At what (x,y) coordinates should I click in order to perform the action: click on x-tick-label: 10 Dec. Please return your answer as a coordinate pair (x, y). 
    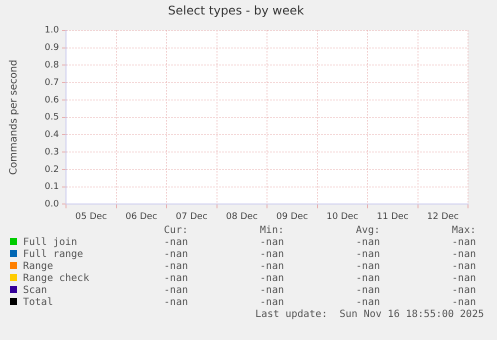
    Looking at the image, I should click on (342, 217).